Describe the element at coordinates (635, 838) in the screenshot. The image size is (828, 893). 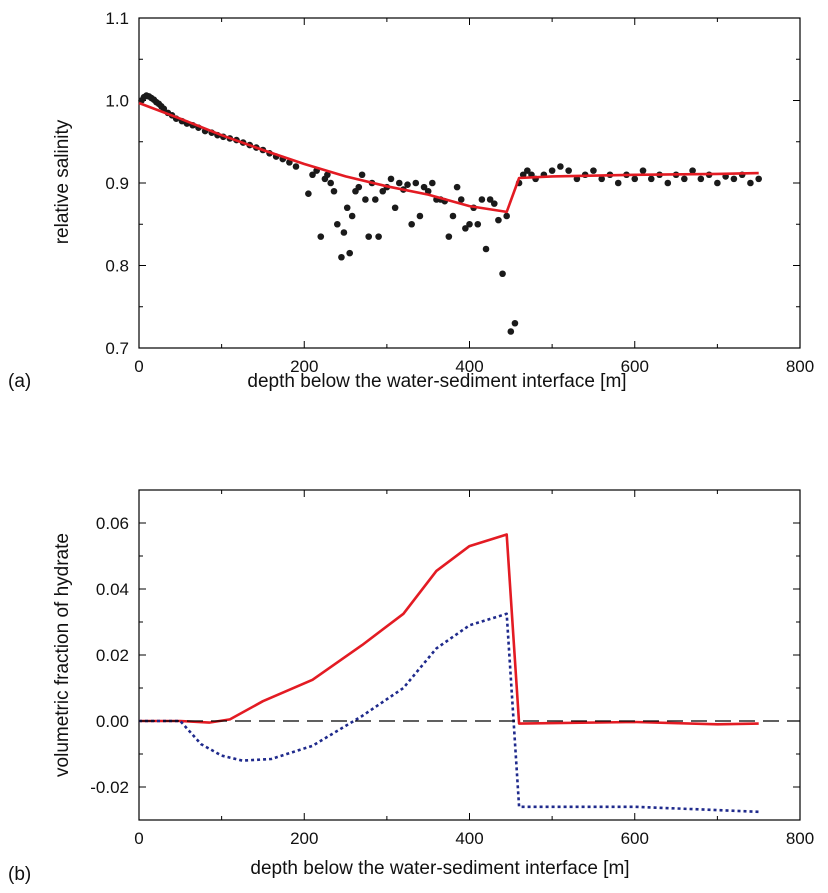
I see `x-tick-label: 600` at that location.